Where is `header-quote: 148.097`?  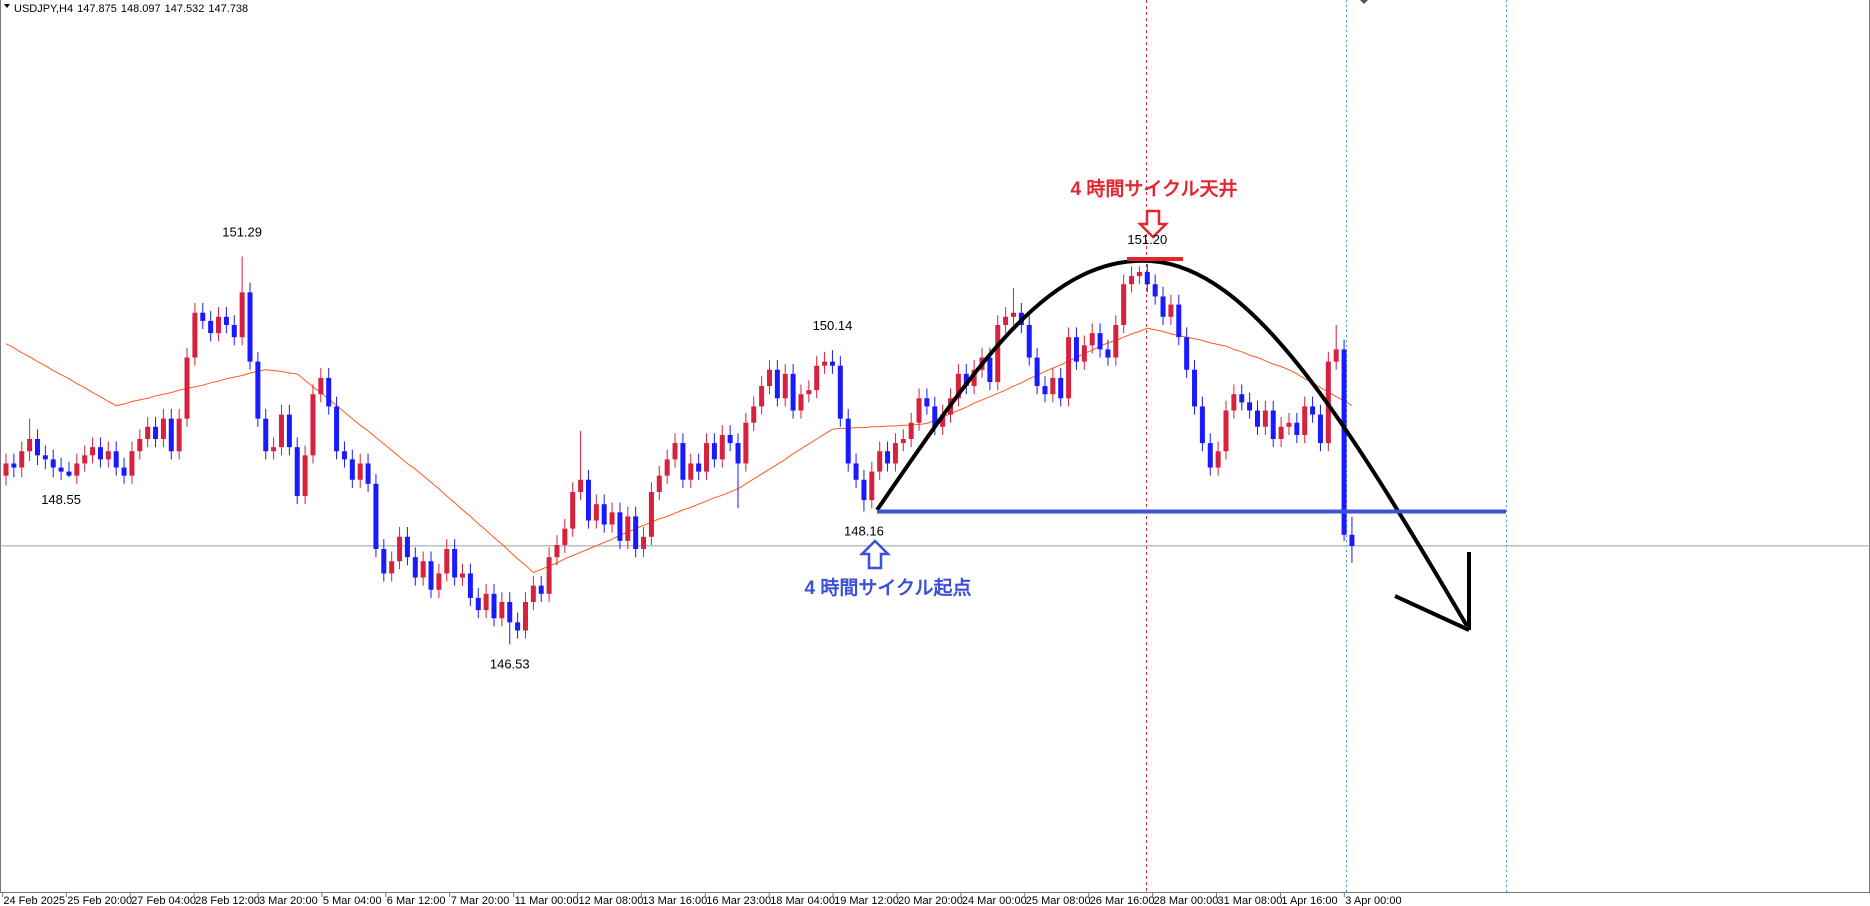 header-quote: 148.097 is located at coordinates (141, 9).